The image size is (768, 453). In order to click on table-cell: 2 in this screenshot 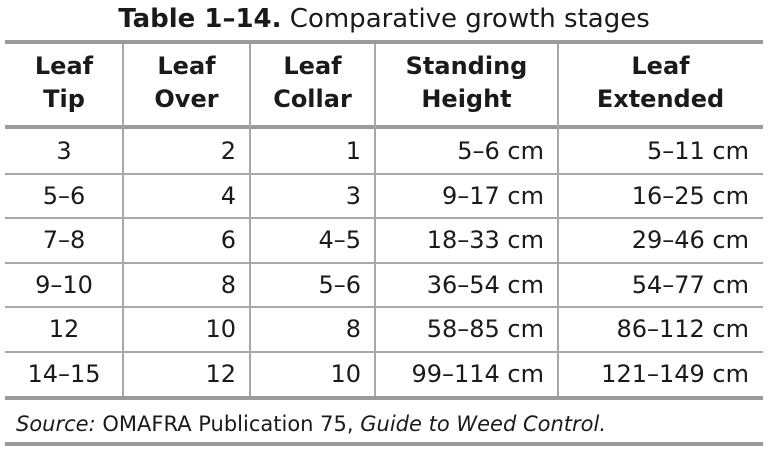, I will do `click(228, 151)`.